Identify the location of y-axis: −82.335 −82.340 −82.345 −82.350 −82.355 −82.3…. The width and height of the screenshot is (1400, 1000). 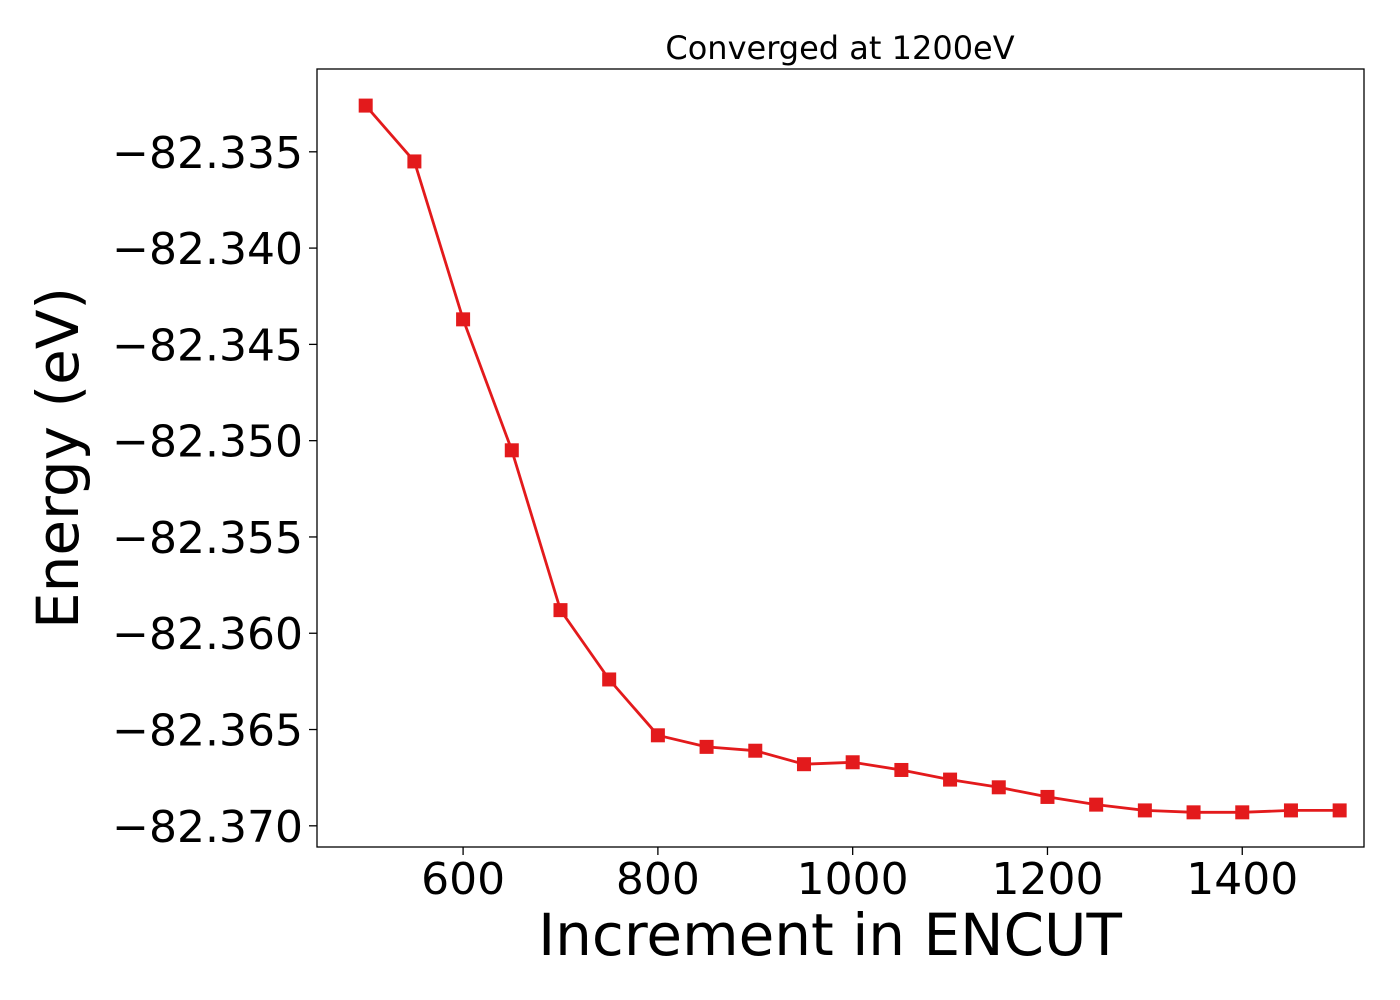
(214, 490).